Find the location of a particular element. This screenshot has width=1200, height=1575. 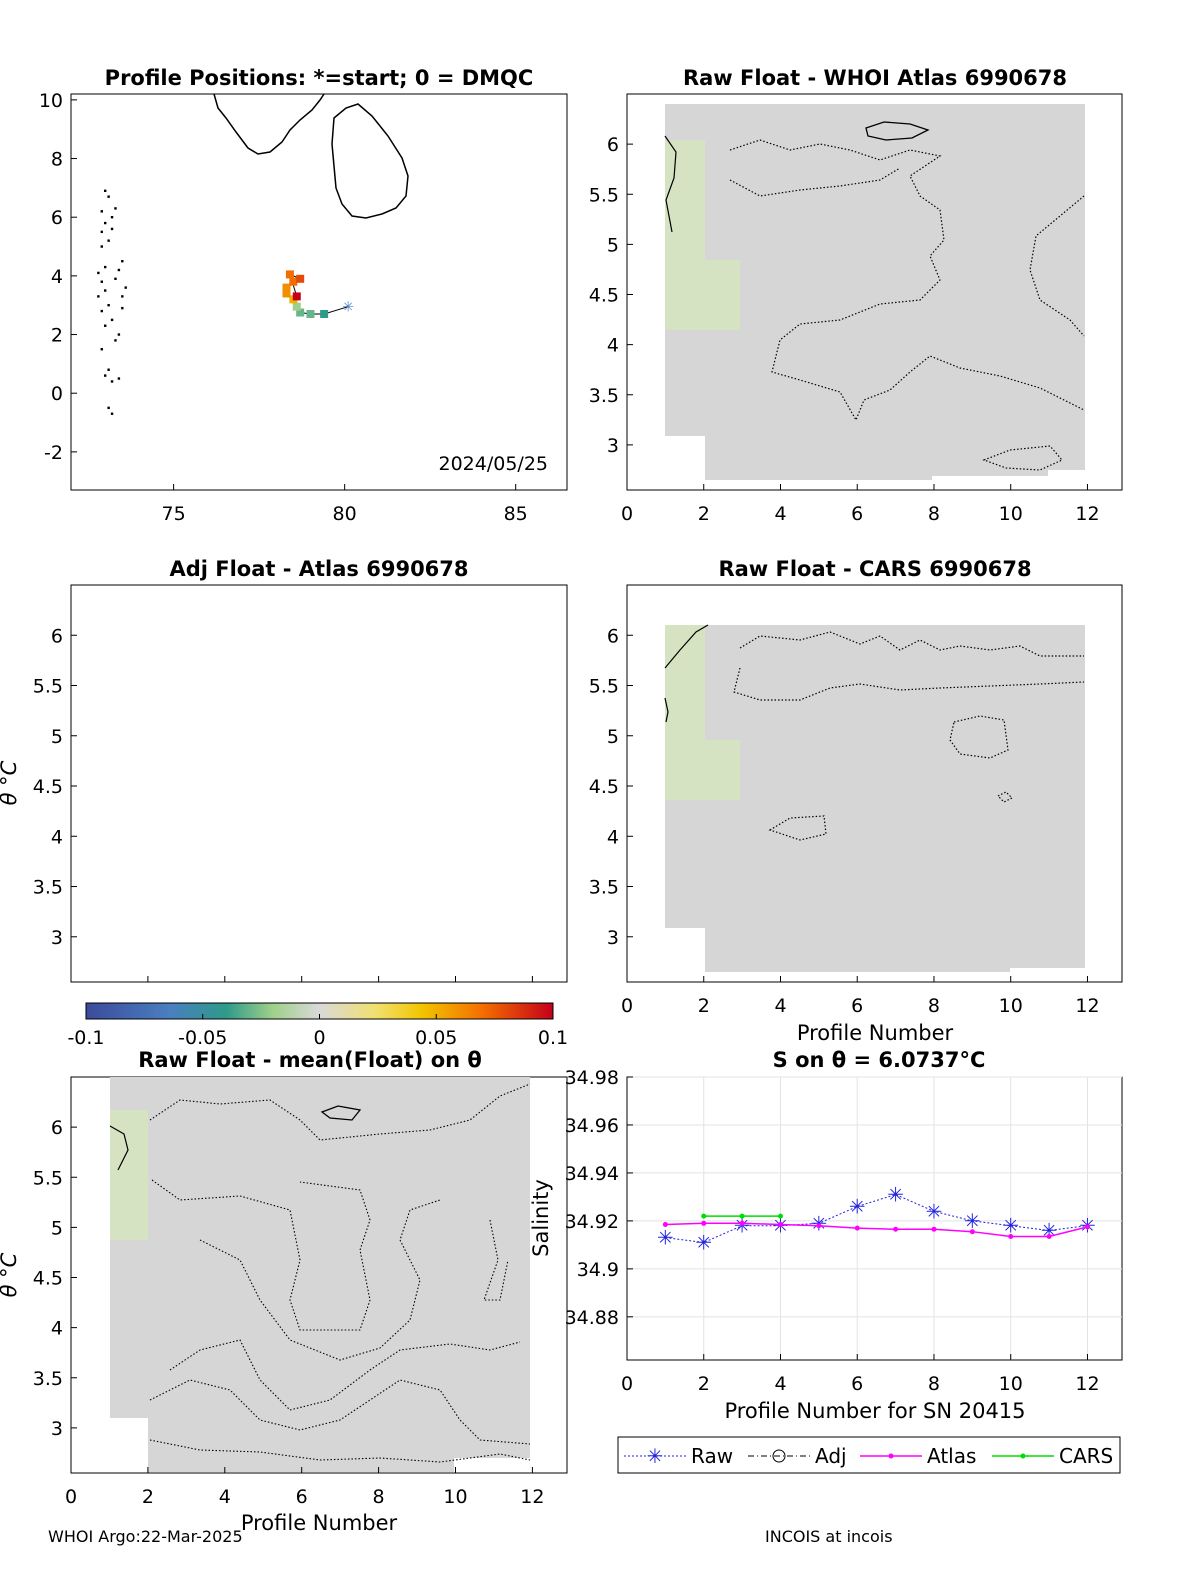

raw-mean-y-tick-label: 4 is located at coordinates (57, 1329).